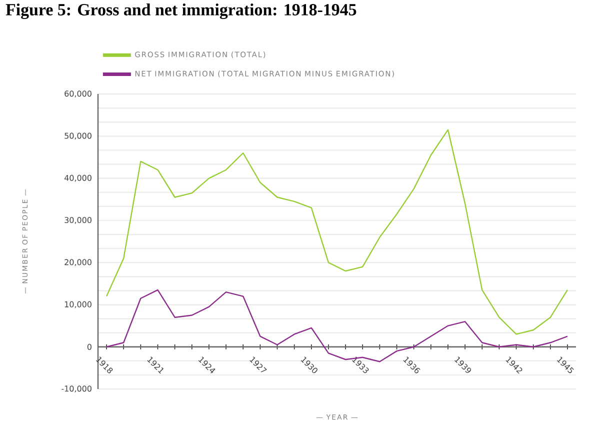 The height and width of the screenshot is (443, 600). Describe the element at coordinates (181, 11) in the screenshot. I see `chart-title: Figure 5: Gross and net immigration: 1918-1945` at that location.